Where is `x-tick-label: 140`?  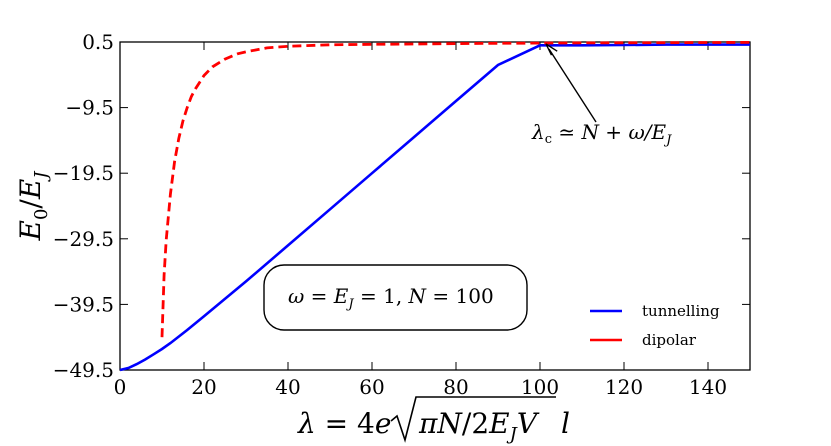 x-tick-label: 140 is located at coordinates (708, 387).